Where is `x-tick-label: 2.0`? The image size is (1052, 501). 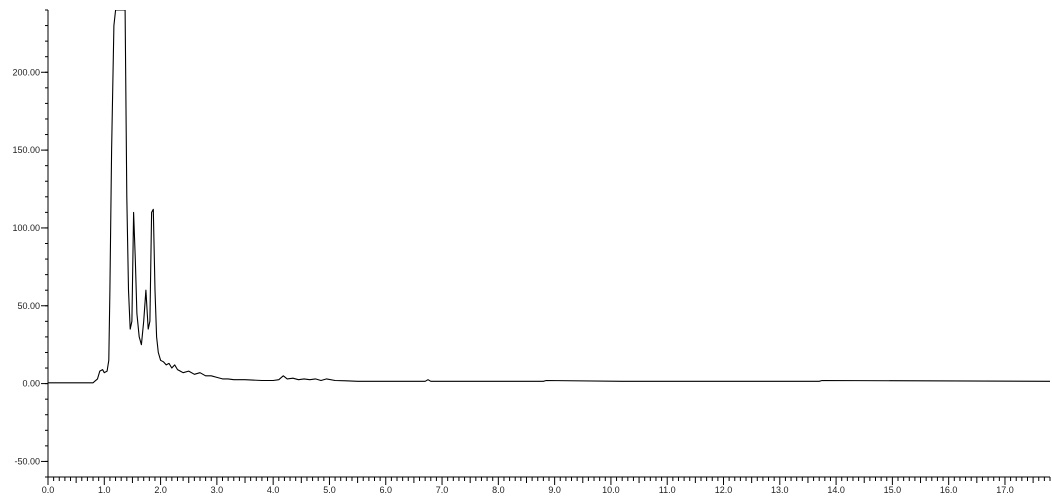
x-tick-label: 2.0 is located at coordinates (160, 490).